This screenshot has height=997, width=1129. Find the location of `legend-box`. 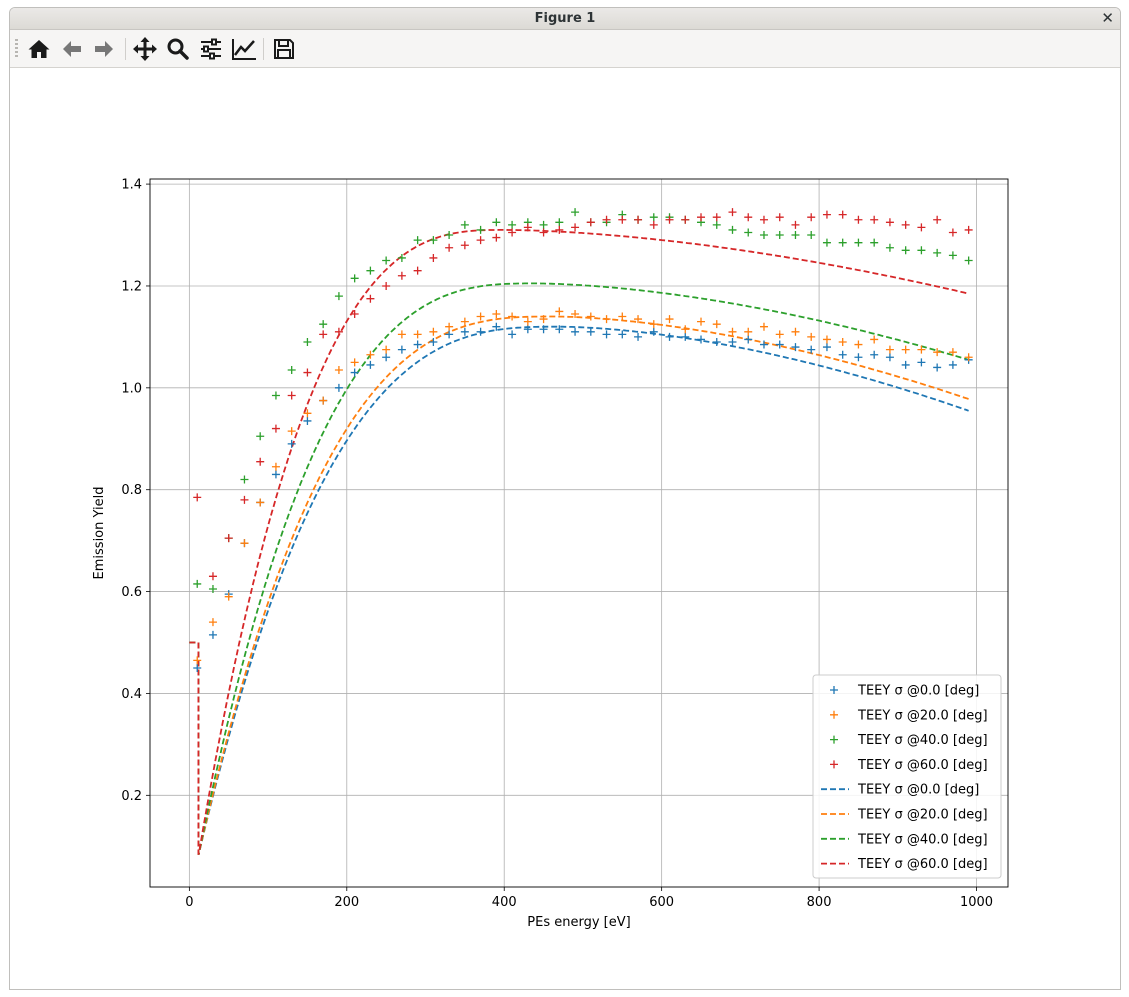

legend-box is located at coordinates (907, 776).